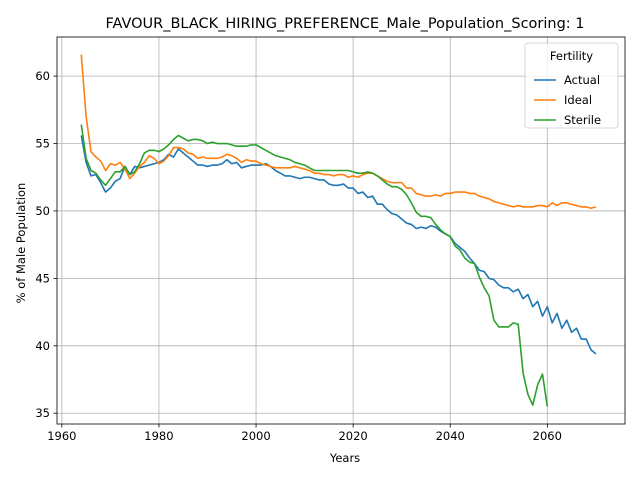 The width and height of the screenshot is (640, 480). What do you see at coordinates (42, 76) in the screenshot?
I see `y-tick-label: 60` at bounding box center [42, 76].